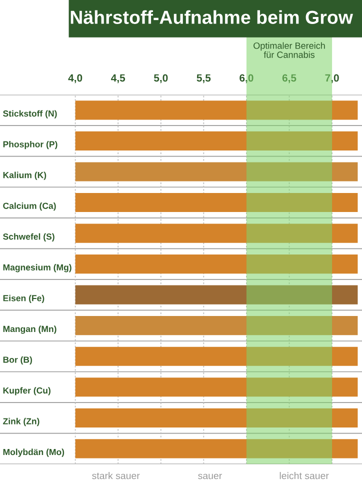 The height and width of the screenshot is (499, 362). I want to click on x-tick-label: 4,0, so click(75, 79).